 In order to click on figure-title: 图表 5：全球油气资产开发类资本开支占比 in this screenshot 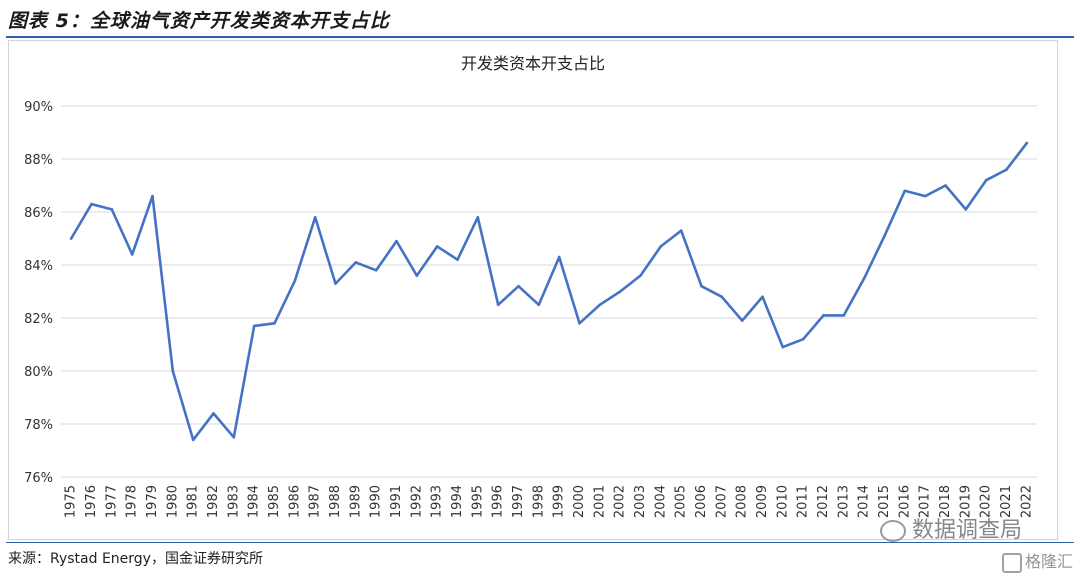, I will do `click(199, 21)`.